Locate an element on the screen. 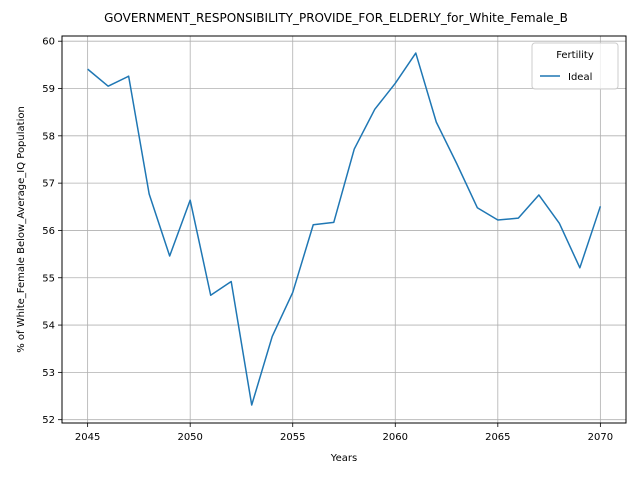 The height and width of the screenshot is (480, 640). x-tick-label: 2065 is located at coordinates (497, 437).